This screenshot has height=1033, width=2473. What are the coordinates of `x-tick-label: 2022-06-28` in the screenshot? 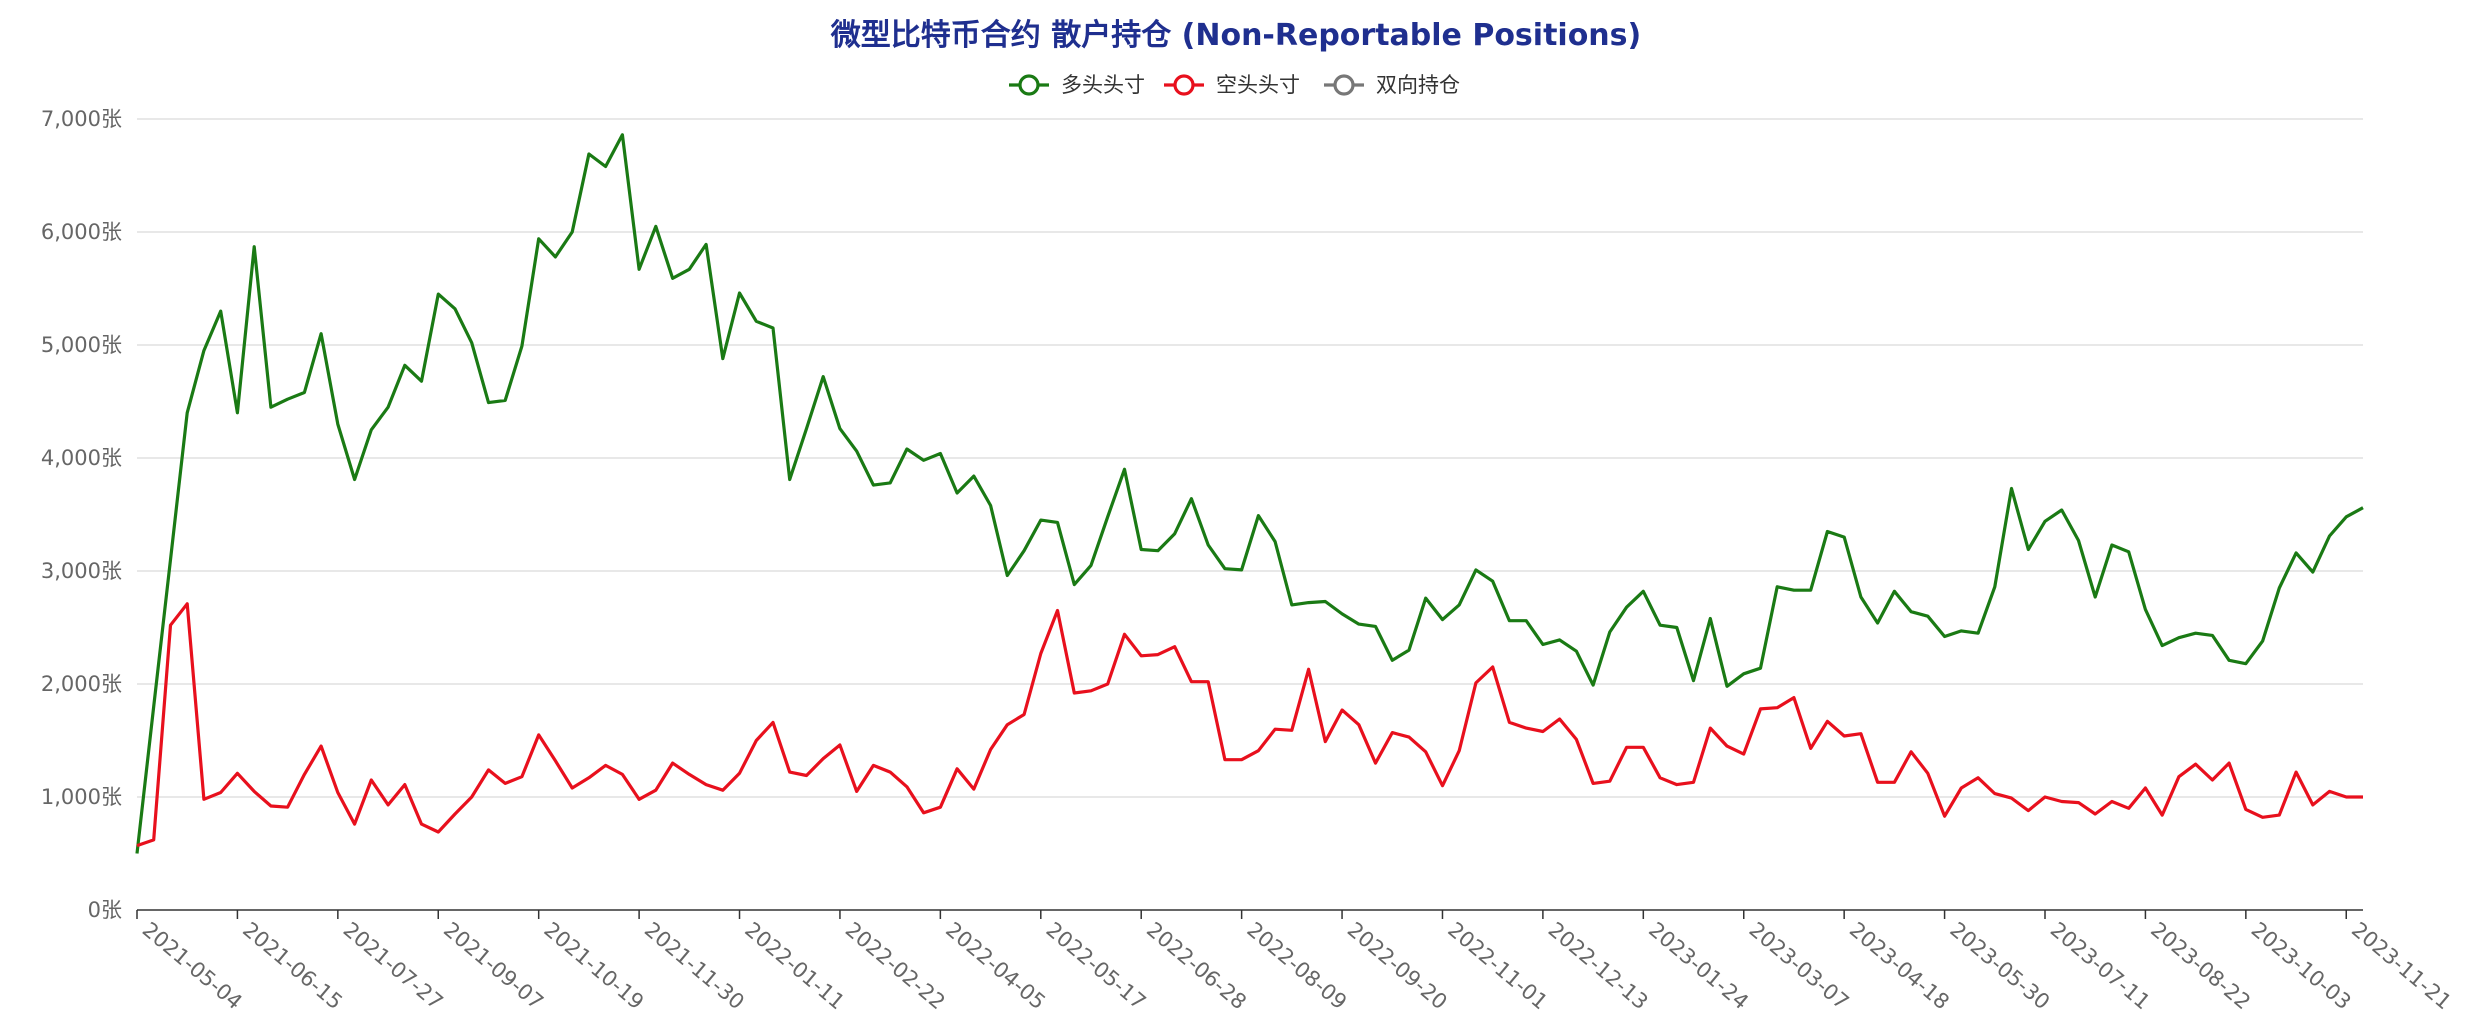 It's located at (1196, 965).